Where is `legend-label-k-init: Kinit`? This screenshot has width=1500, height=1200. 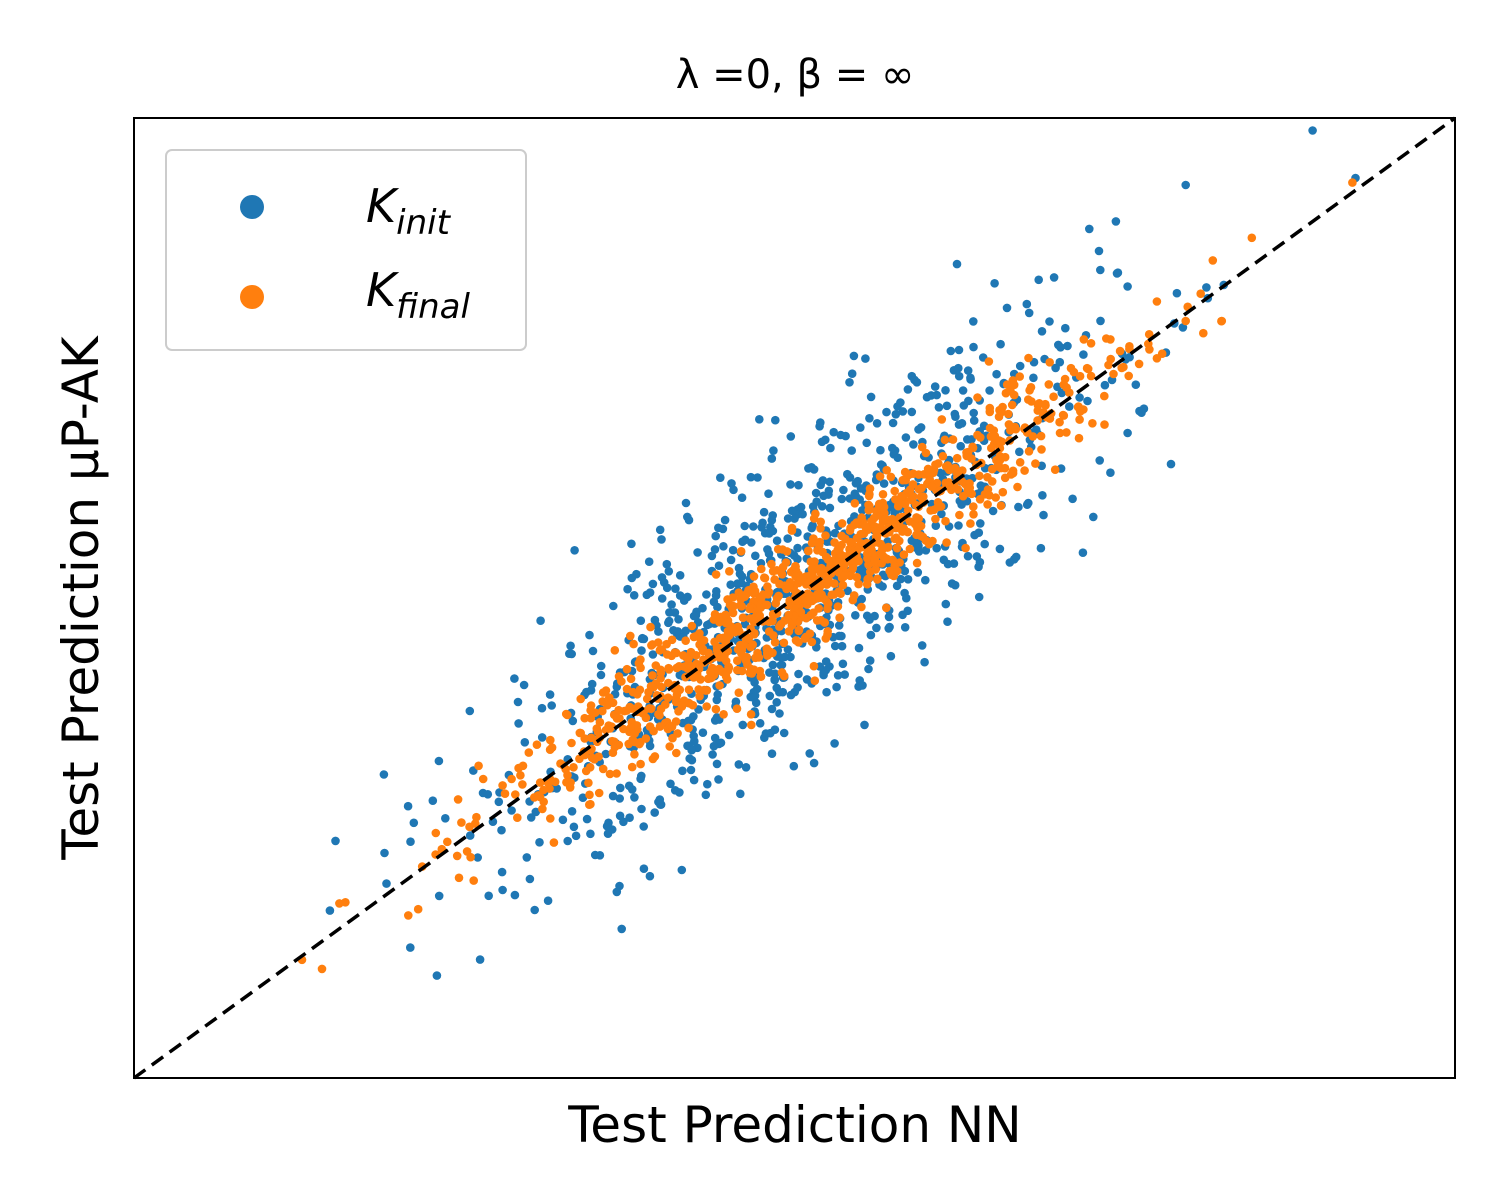
legend-label-k-init: Kinit is located at coordinates (409, 211).